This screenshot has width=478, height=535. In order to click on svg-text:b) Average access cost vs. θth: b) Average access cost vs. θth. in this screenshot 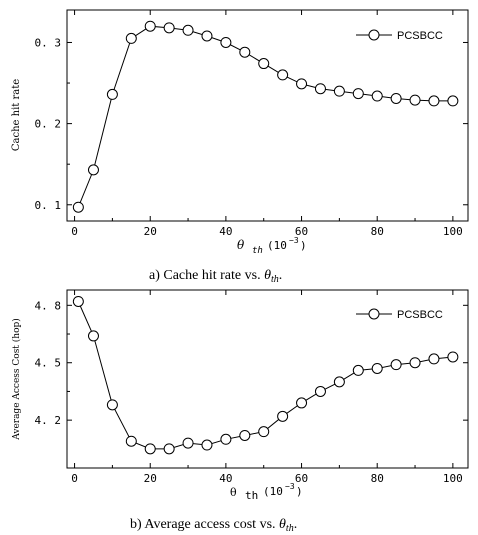, I will do `click(213, 525)`.